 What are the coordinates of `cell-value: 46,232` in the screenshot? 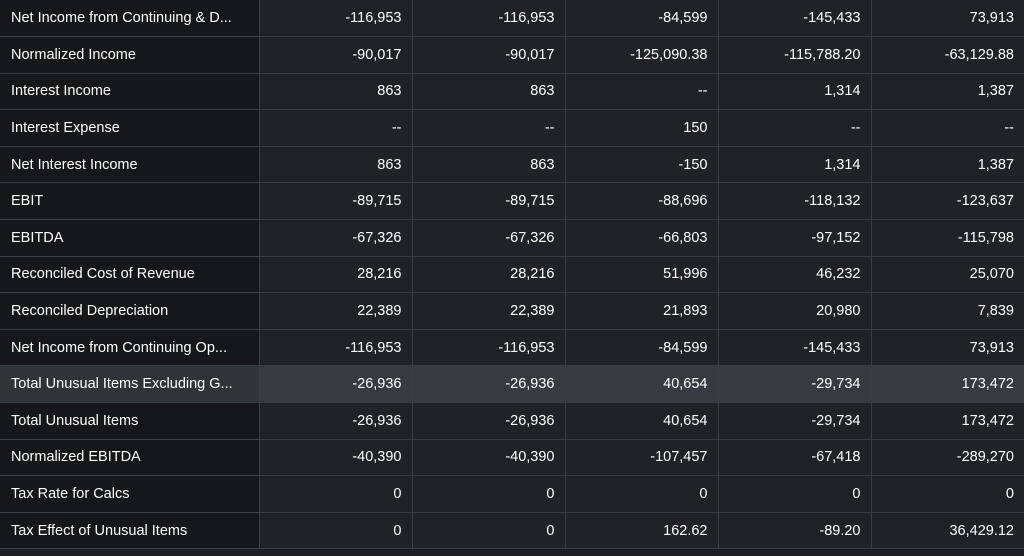 It's located at (795, 275).